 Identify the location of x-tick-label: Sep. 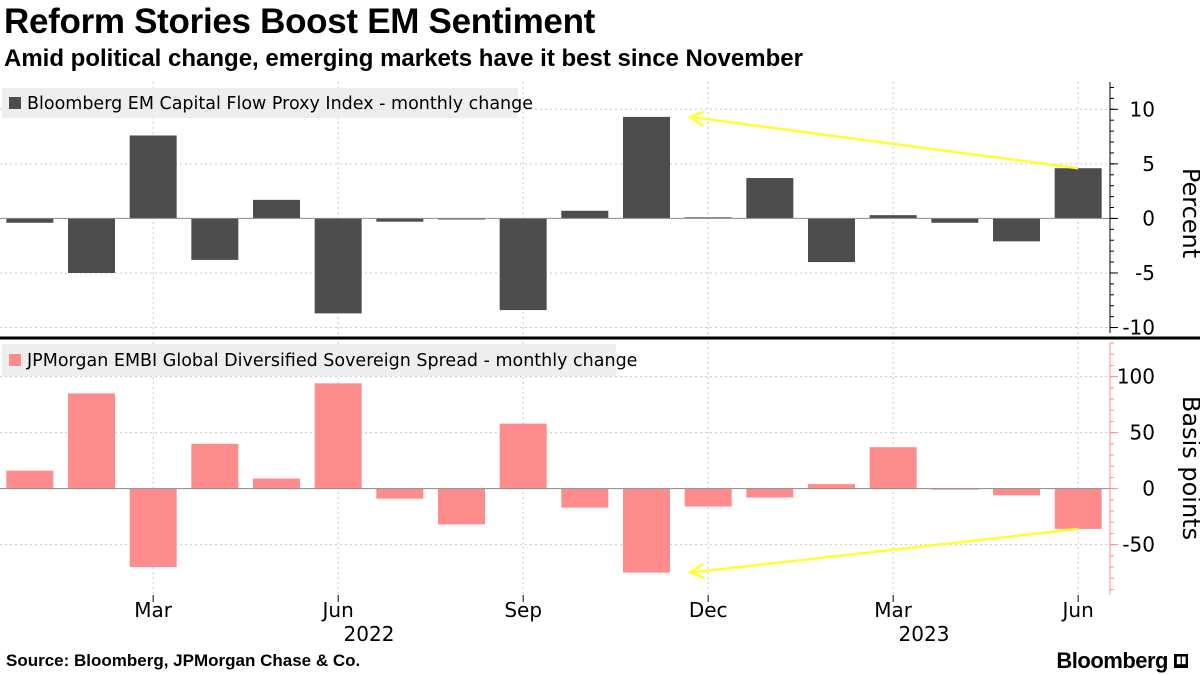
(523, 610).